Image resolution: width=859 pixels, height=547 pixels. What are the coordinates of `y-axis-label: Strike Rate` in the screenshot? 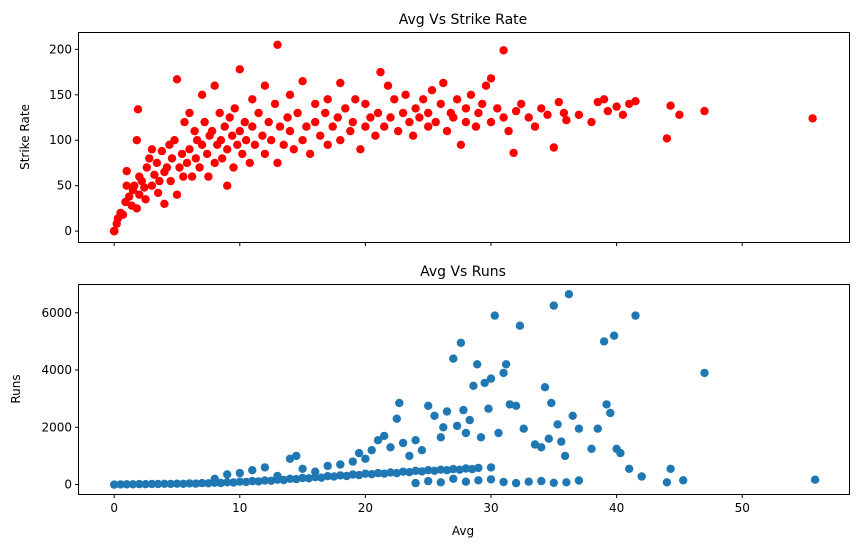 It's located at (25, 137).